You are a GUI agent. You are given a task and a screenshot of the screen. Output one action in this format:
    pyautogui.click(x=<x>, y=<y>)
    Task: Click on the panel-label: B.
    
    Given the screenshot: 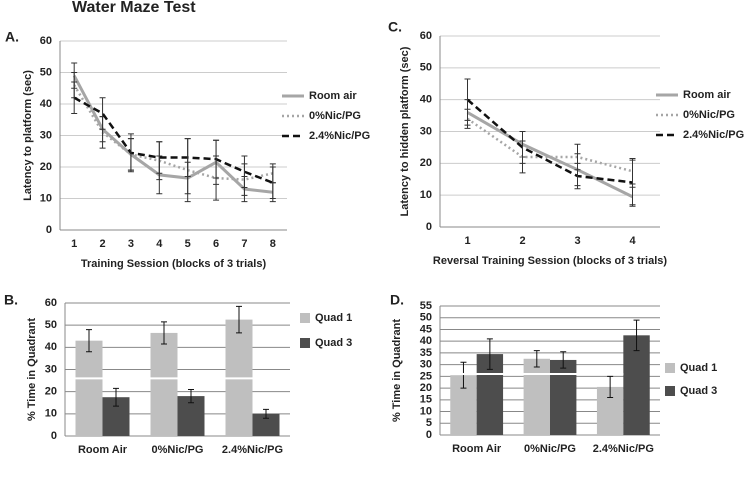 What is the action you would take?
    pyautogui.click(x=11, y=300)
    